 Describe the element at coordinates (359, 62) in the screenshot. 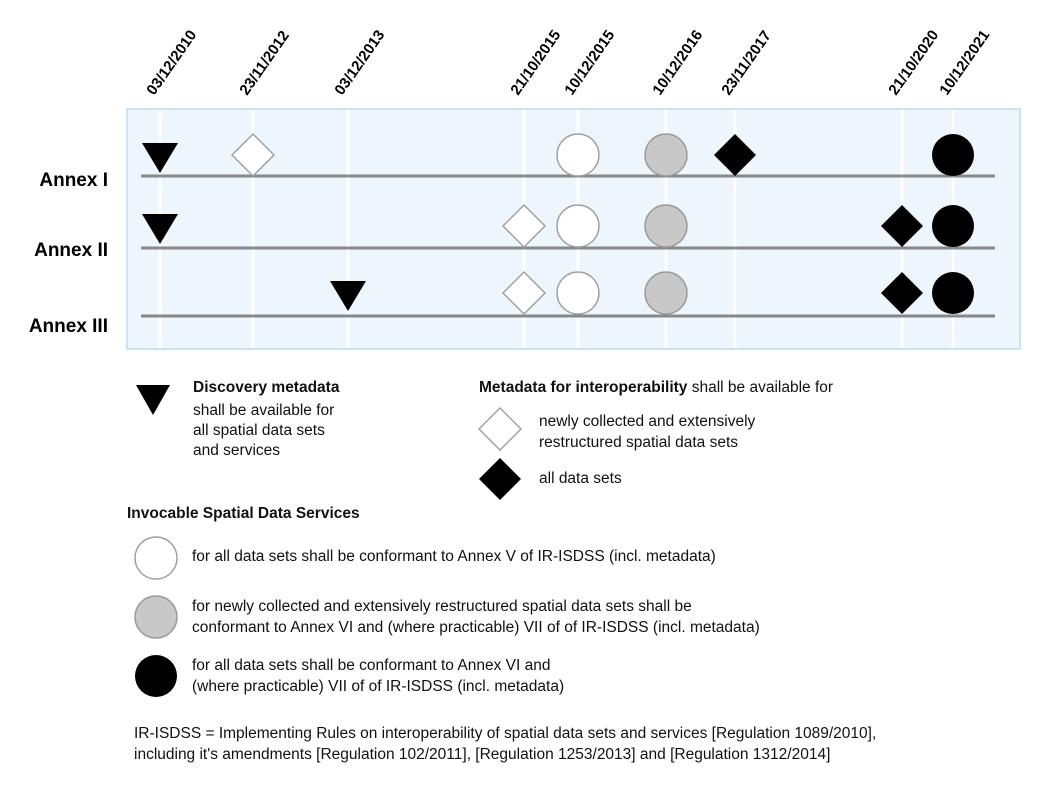

I see `date-label: 03/12/2013` at that location.